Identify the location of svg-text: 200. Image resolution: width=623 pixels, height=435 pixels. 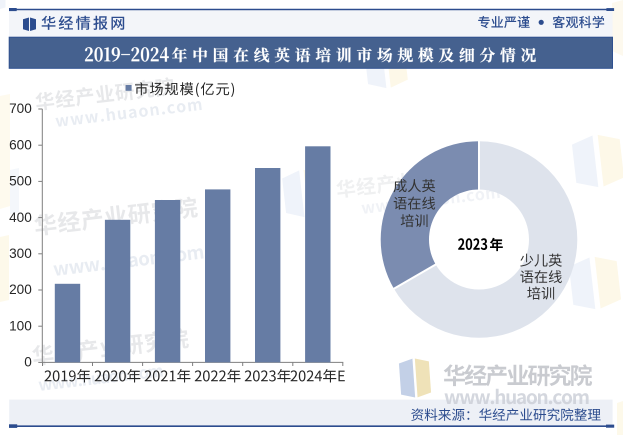
(20, 289).